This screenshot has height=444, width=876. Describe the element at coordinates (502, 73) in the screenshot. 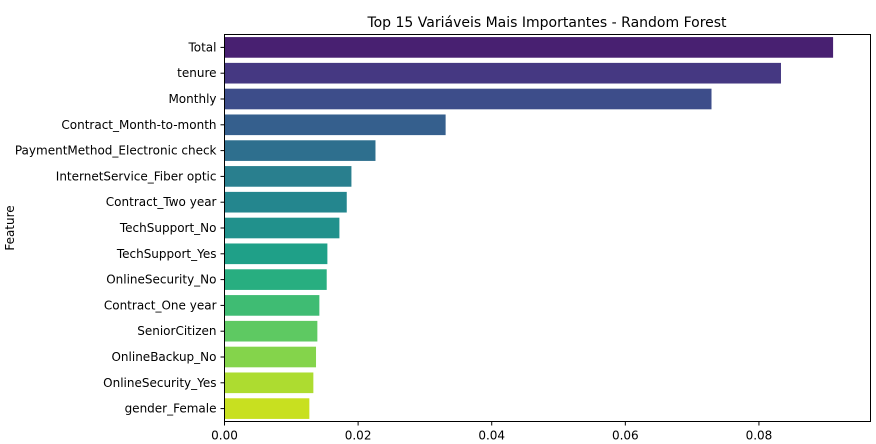

I see `bar-tenure` at that location.